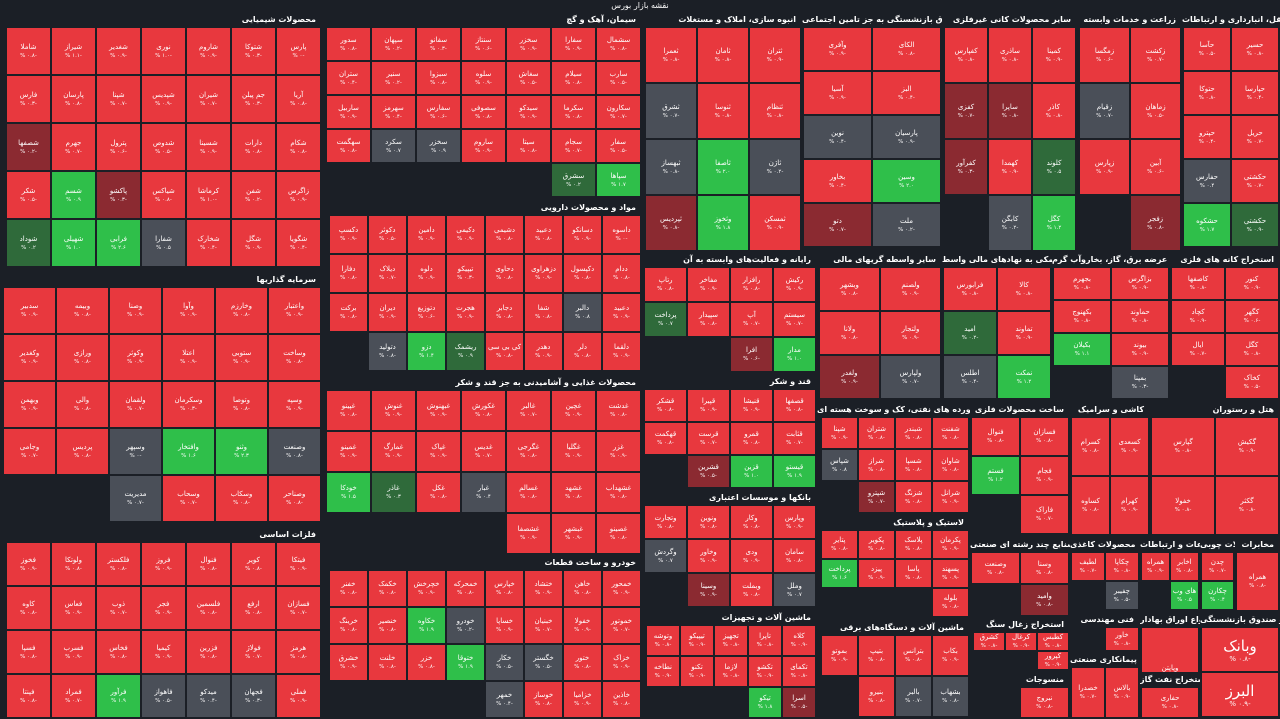 The width and height of the screenshot is (1280, 719). What do you see at coordinates (528, 146) in the screenshot?
I see `stock-tile: سیتا -۰.۸ %` at bounding box center [528, 146].